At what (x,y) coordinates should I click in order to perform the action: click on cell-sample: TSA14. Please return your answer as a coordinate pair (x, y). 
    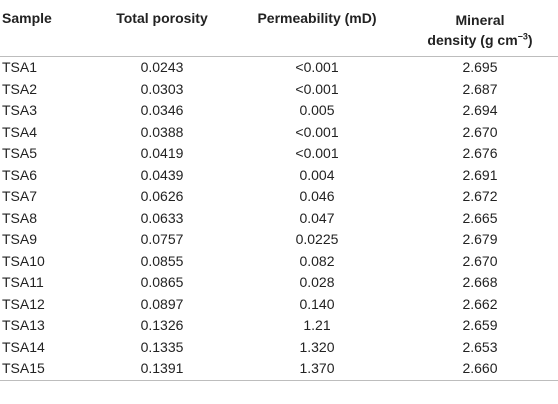
    Looking at the image, I should click on (23, 346).